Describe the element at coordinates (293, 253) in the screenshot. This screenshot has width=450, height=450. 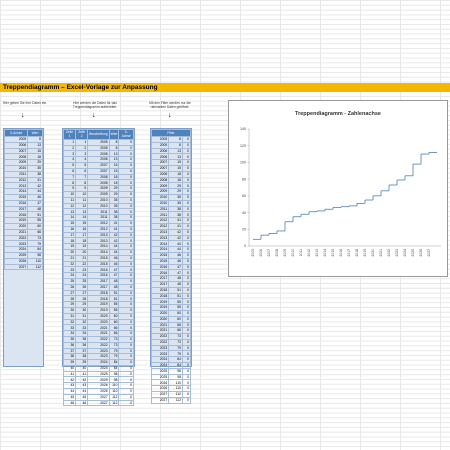
I see `x-tick-label: 2010` at that location.